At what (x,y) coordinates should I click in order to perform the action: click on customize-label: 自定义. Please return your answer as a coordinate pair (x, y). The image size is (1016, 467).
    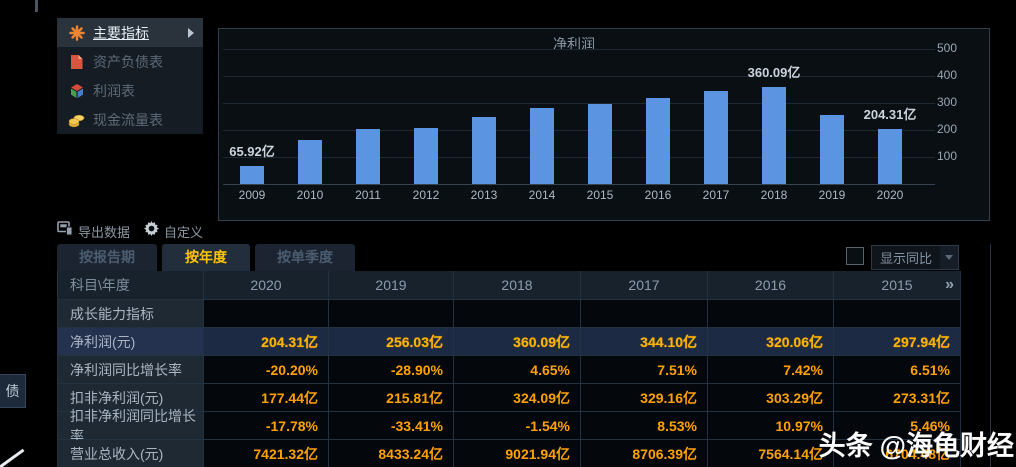
    Looking at the image, I should click on (184, 232).